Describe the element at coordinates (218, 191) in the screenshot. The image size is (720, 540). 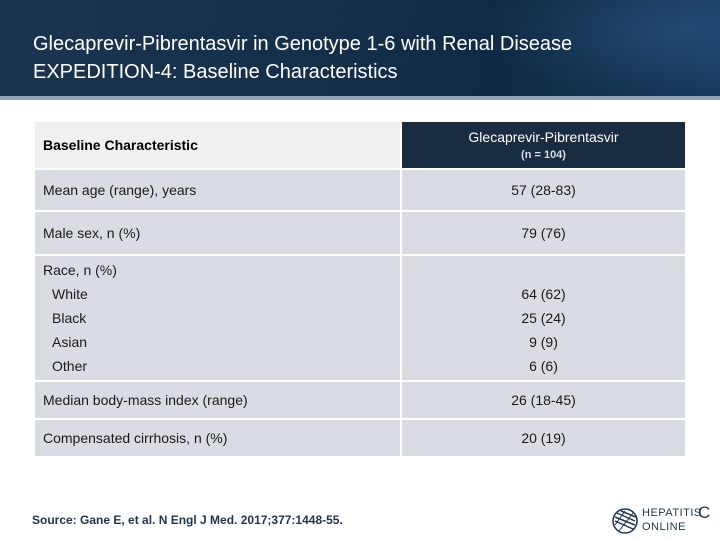
I see `row-label: Mean age (range), years` at that location.